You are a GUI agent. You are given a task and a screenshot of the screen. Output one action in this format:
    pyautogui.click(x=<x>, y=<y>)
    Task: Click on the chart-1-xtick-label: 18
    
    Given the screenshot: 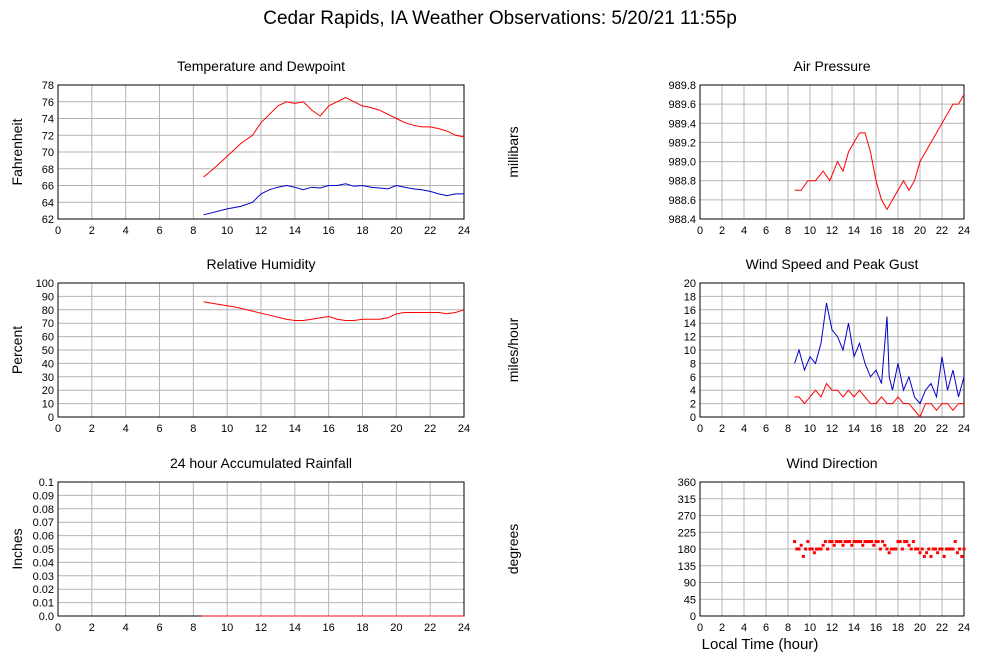 What is the action you would take?
    pyautogui.click(x=362, y=231)
    